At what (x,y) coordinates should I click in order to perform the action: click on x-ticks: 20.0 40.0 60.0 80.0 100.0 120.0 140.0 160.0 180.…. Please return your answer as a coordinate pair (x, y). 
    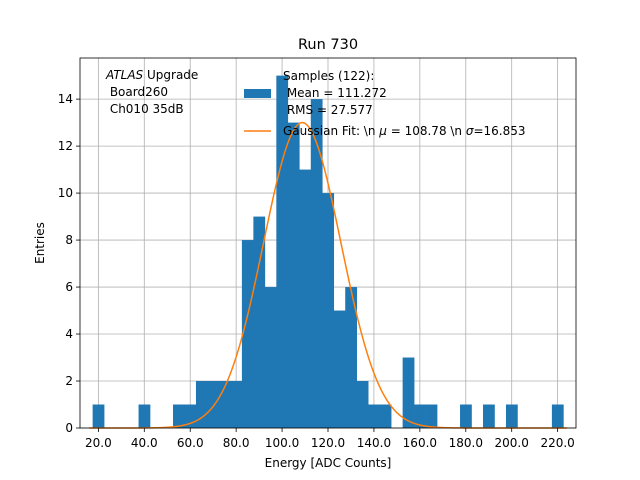
    Looking at the image, I should click on (330, 439).